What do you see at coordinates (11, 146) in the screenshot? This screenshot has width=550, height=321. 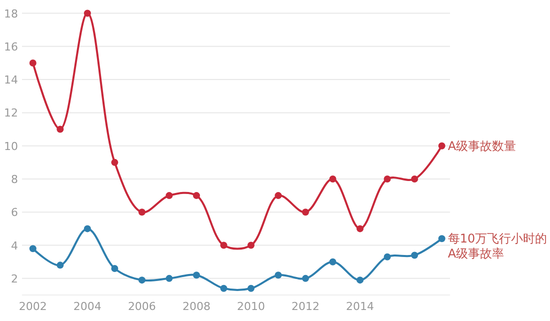 I see `y-tick-label: 10` at bounding box center [11, 146].